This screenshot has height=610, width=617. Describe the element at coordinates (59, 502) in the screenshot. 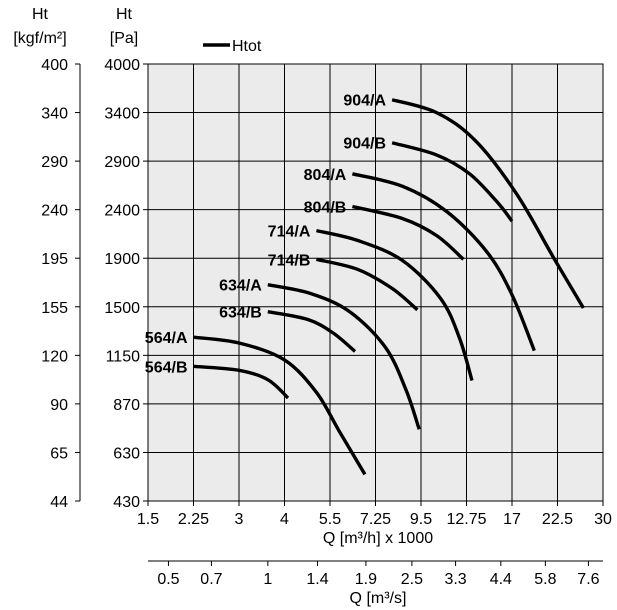

I see `kgf-tick-label: 44` at that location.